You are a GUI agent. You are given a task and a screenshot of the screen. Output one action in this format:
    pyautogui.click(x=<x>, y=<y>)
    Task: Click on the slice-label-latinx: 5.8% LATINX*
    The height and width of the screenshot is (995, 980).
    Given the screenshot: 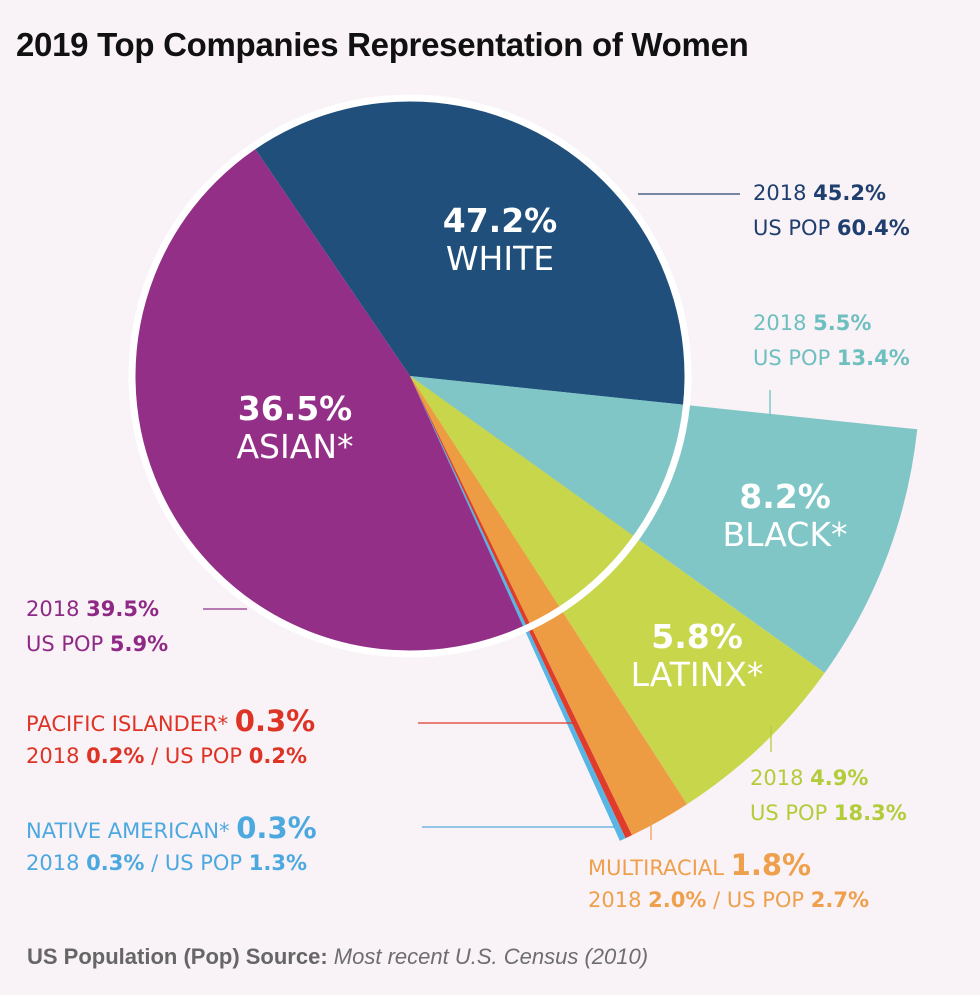 What is the action you would take?
    pyautogui.click(x=697, y=656)
    